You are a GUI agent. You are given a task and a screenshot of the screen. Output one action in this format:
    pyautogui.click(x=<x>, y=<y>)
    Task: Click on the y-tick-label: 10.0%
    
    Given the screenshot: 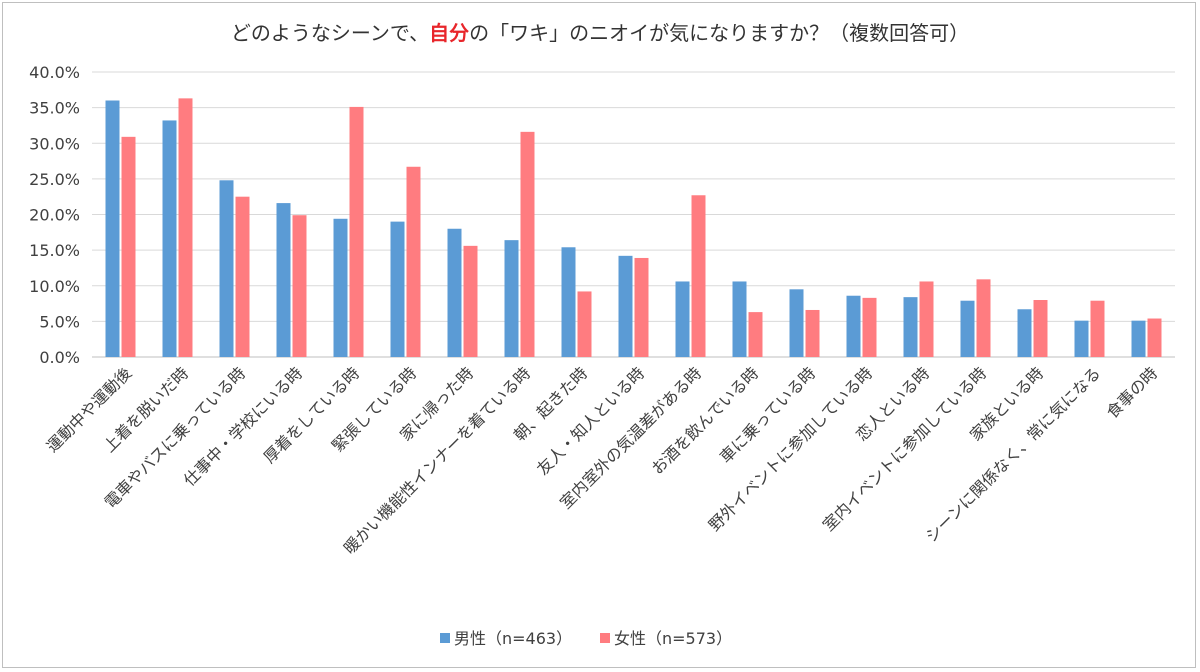 What is the action you would take?
    pyautogui.click(x=54, y=286)
    